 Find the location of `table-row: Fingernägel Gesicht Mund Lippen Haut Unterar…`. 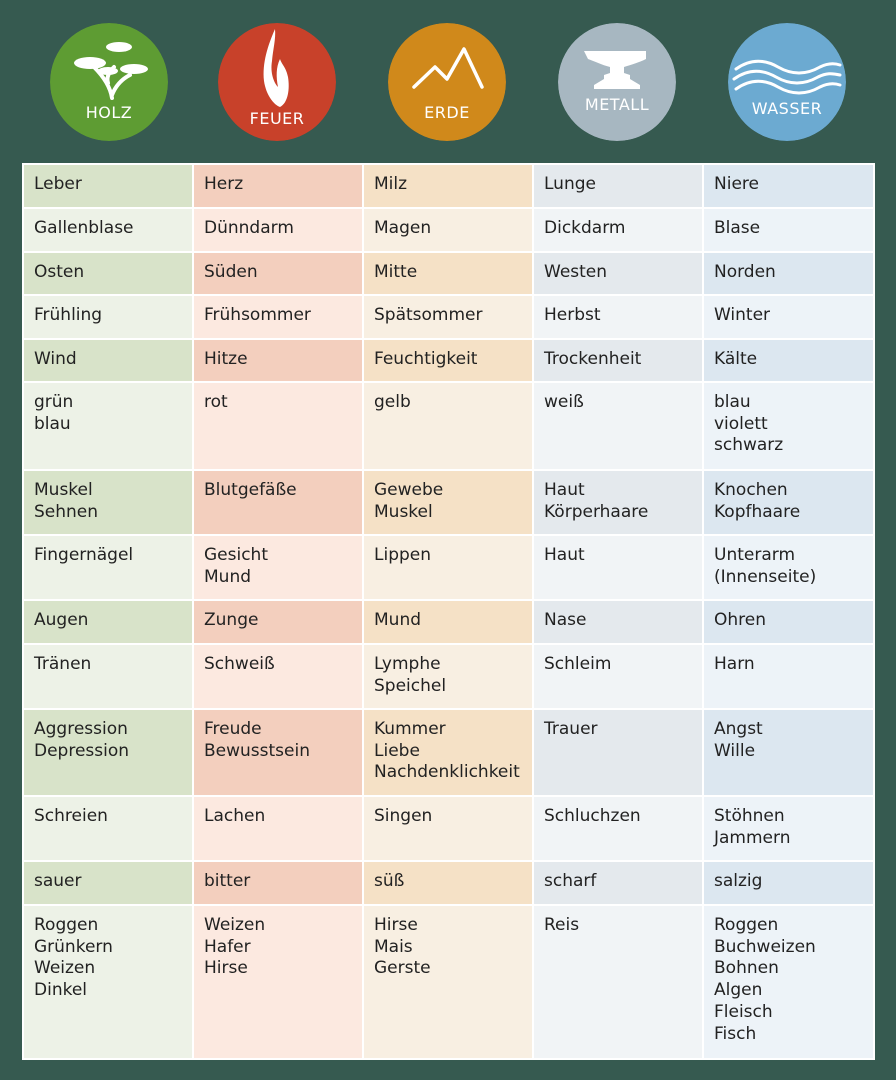

table-row: Fingernägel Gesicht Mund Lippen Haut Unterar… is located at coordinates (448, 567).